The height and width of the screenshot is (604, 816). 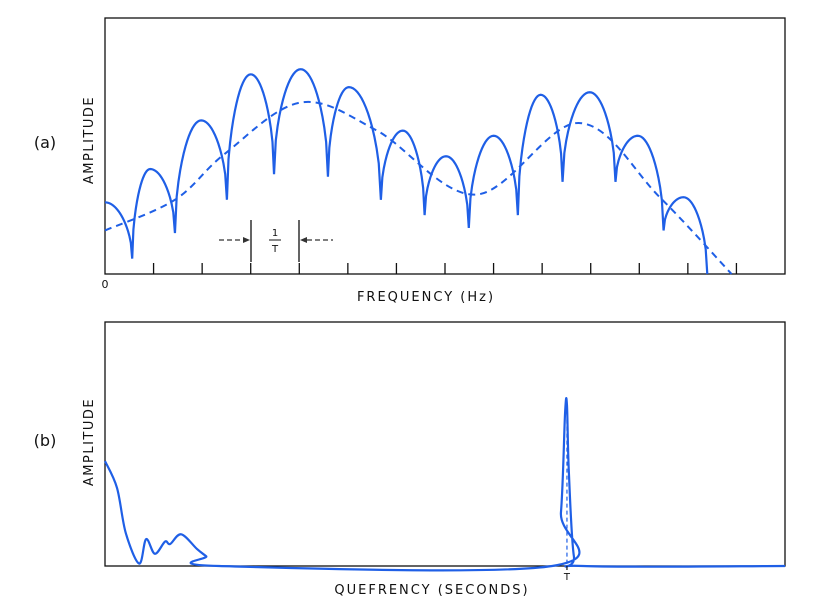 I want to click on period-annotation: 1 T, so click(x=276, y=241).